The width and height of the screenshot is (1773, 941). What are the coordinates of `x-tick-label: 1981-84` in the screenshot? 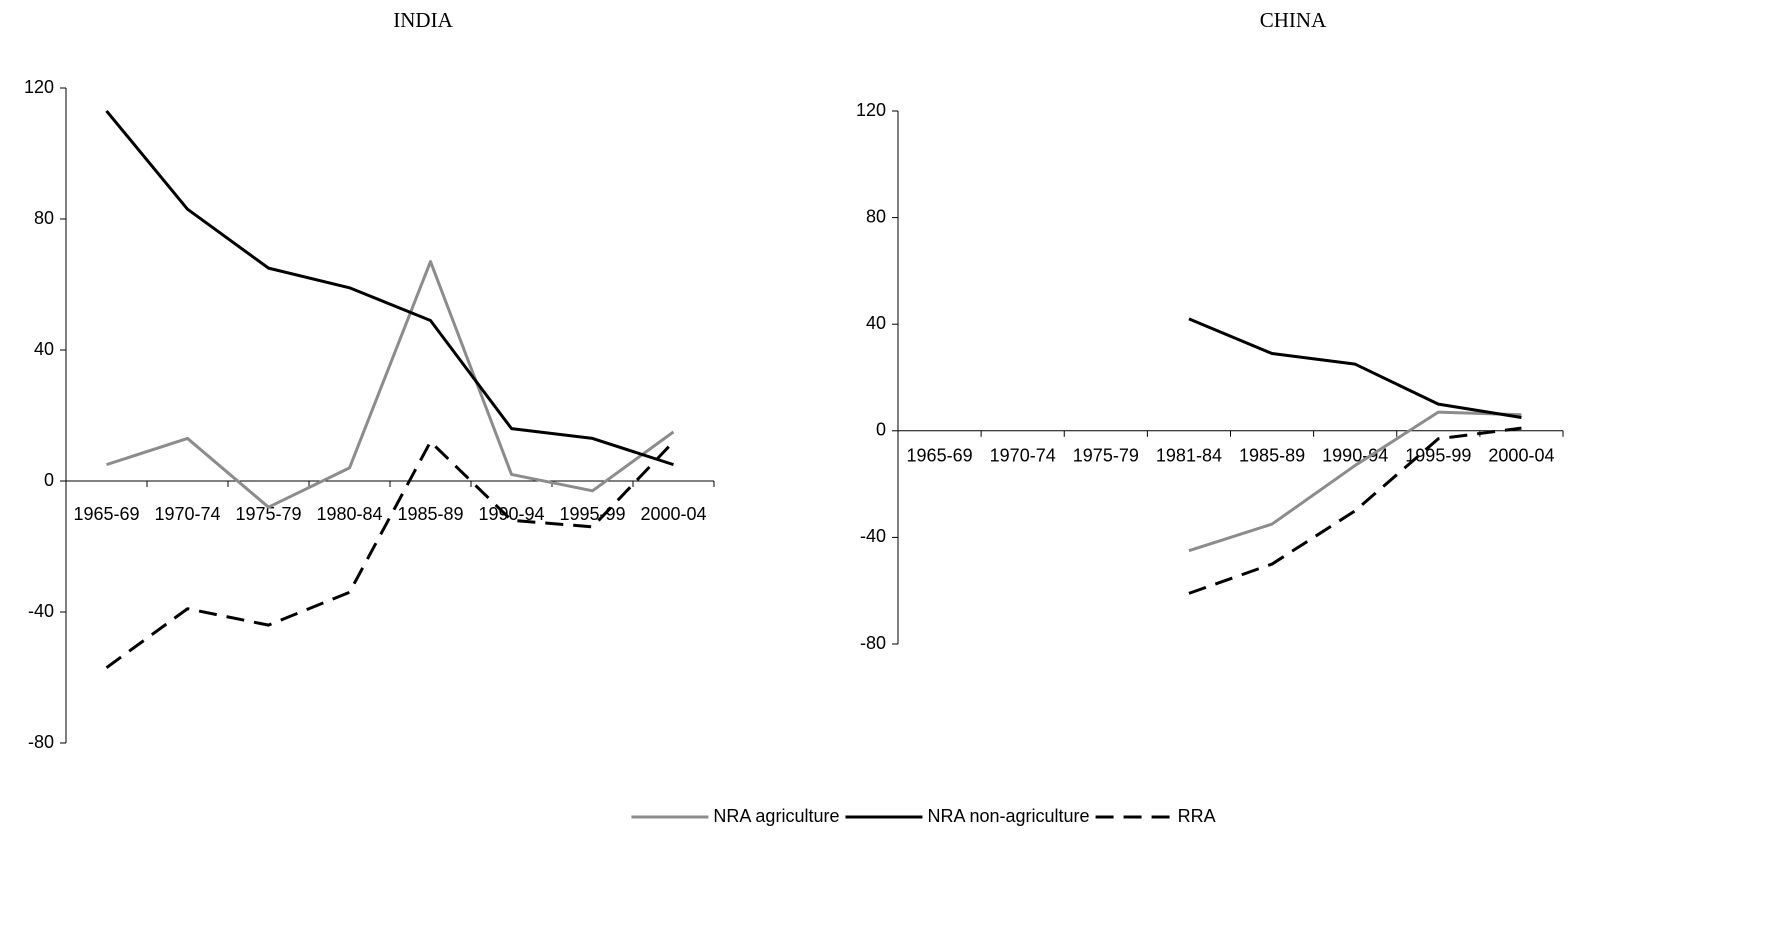 It's located at (1189, 456).